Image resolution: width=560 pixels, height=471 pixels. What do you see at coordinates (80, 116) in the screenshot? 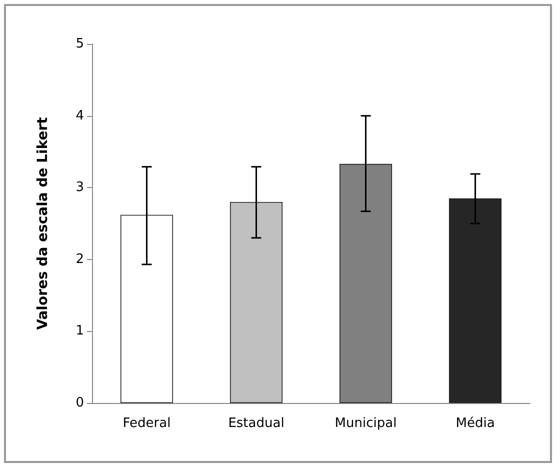
I see `y-tick-label: 4` at bounding box center [80, 116].